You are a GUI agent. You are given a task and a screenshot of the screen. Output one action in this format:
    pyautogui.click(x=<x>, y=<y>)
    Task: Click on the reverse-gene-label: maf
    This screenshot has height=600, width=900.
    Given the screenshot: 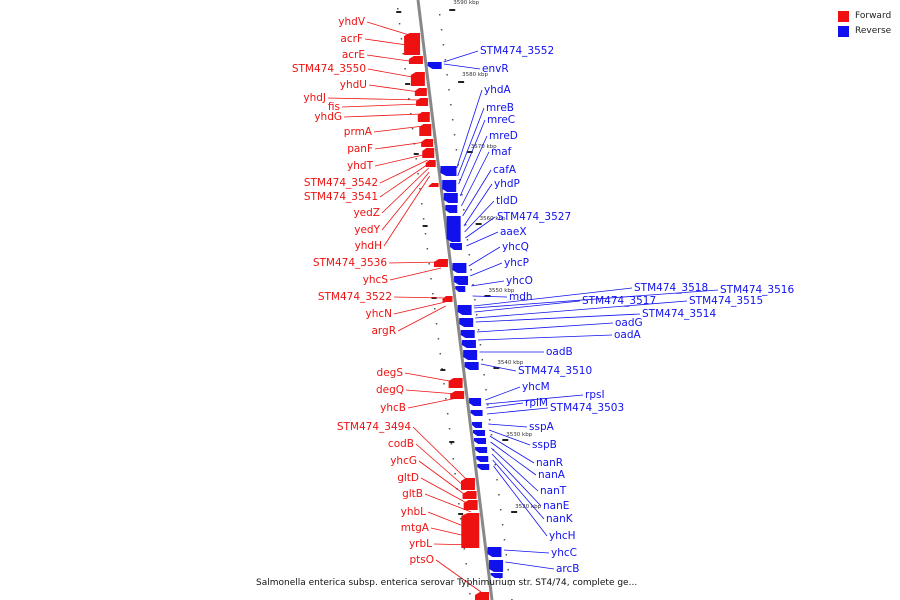 What is the action you would take?
    pyautogui.click(x=501, y=152)
    